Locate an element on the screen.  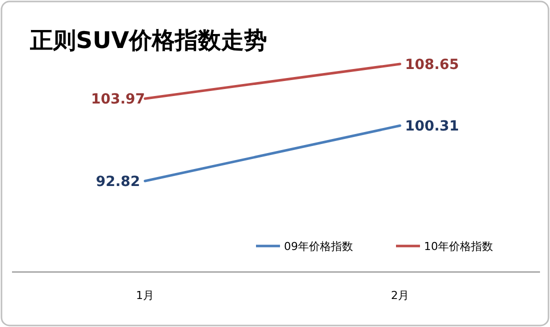
chart-title: 正则SUV价格指数走势 is located at coordinates (148, 41).